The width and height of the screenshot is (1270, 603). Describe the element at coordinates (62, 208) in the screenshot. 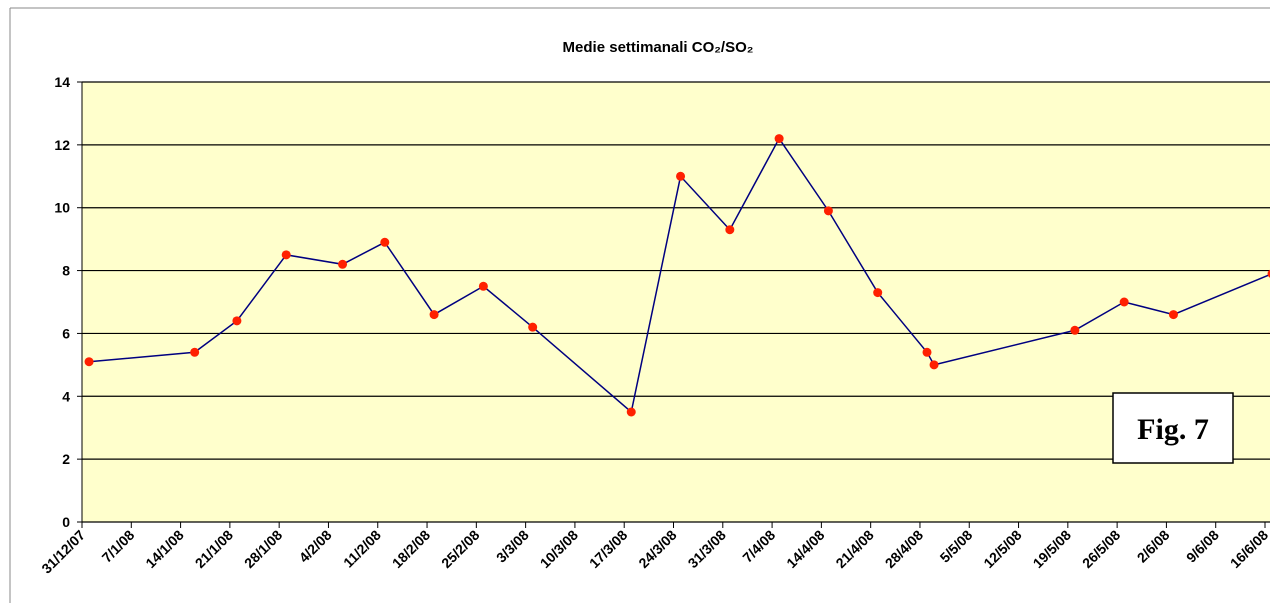

I see `y-tick-label: 10` at that location.